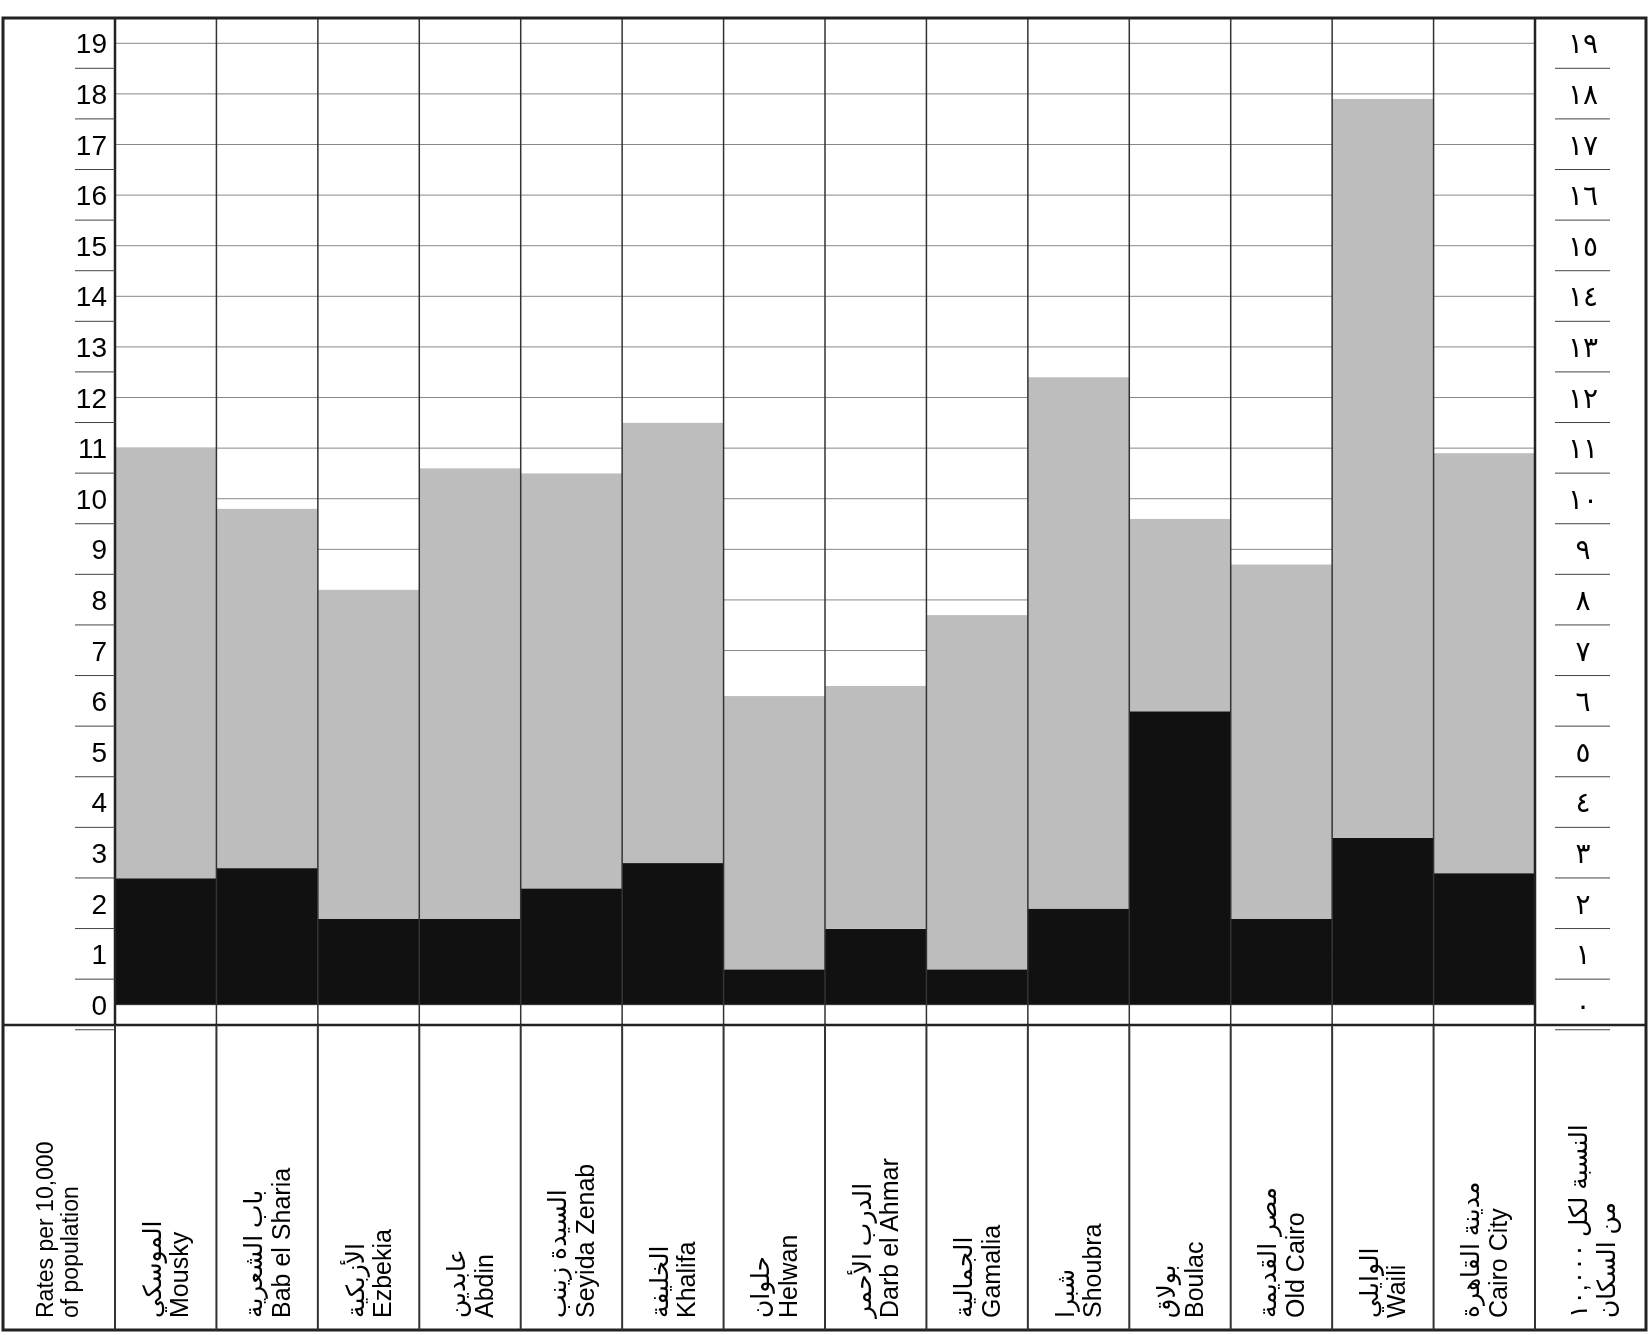  I want to click on y-tick-label: 1, so click(99, 955).